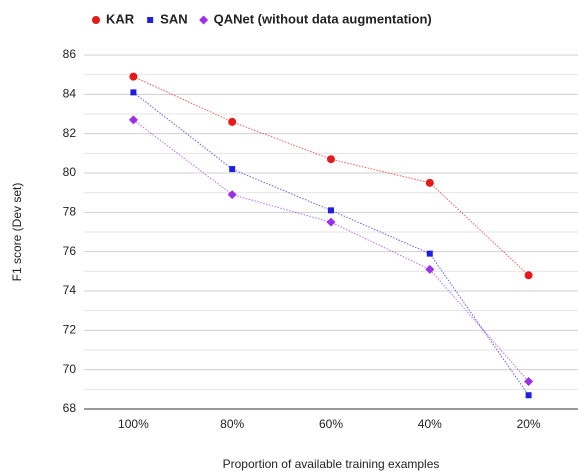  I want to click on x-tick-label: 60%, so click(331, 424).